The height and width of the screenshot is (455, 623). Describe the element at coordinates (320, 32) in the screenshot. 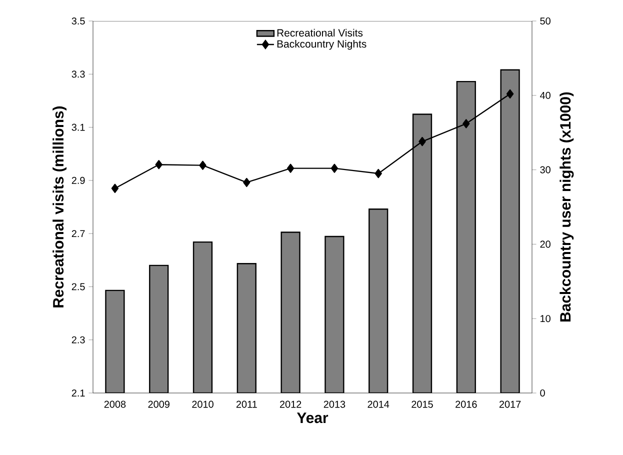

I see `legend-label: Recreational Visits` at that location.